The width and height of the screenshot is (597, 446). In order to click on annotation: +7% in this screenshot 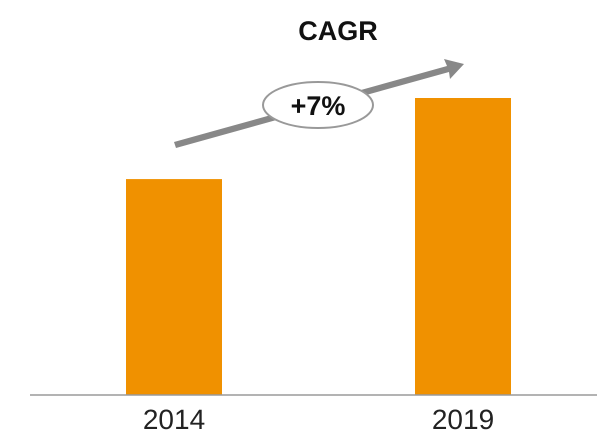, I will do `click(318, 106)`.